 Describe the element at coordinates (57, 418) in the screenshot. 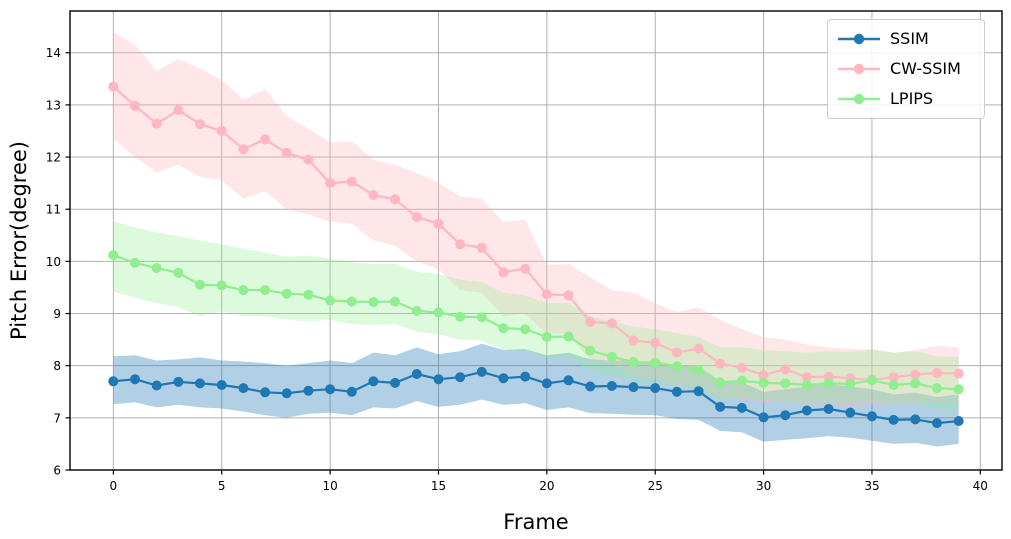

I see `y-tick-label: 7` at that location.